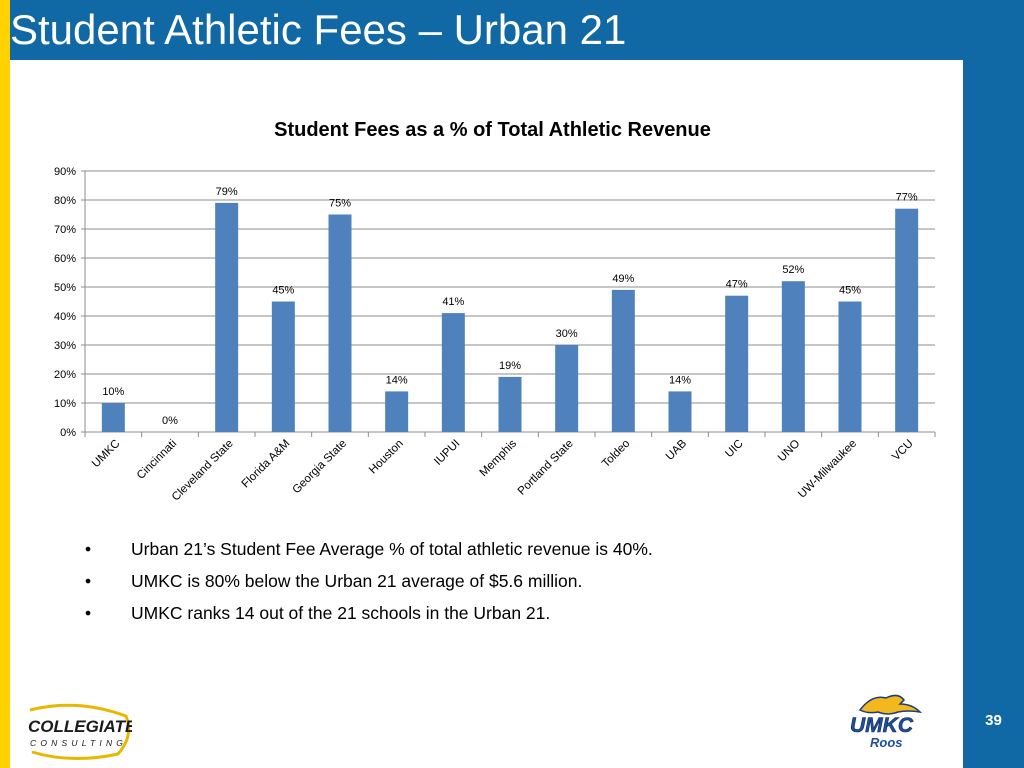 Image resolution: width=1024 pixels, height=768 pixels. Describe the element at coordinates (266, 464) in the screenshot. I see `category-label: Florida A&M` at that location.